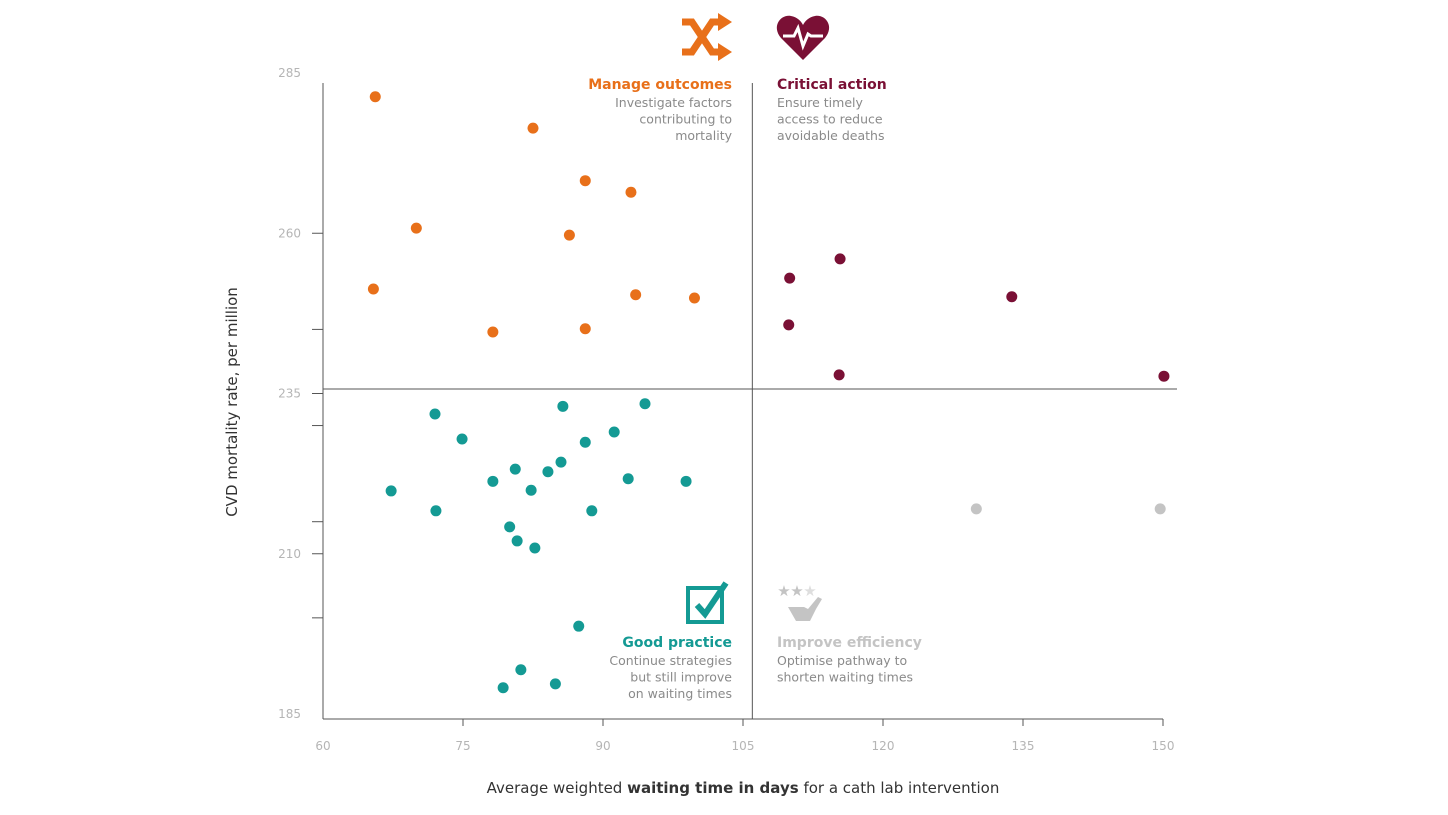 The height and width of the screenshot is (815, 1448). I want to click on x-axis-label-part: Average weighted, so click(557, 788).